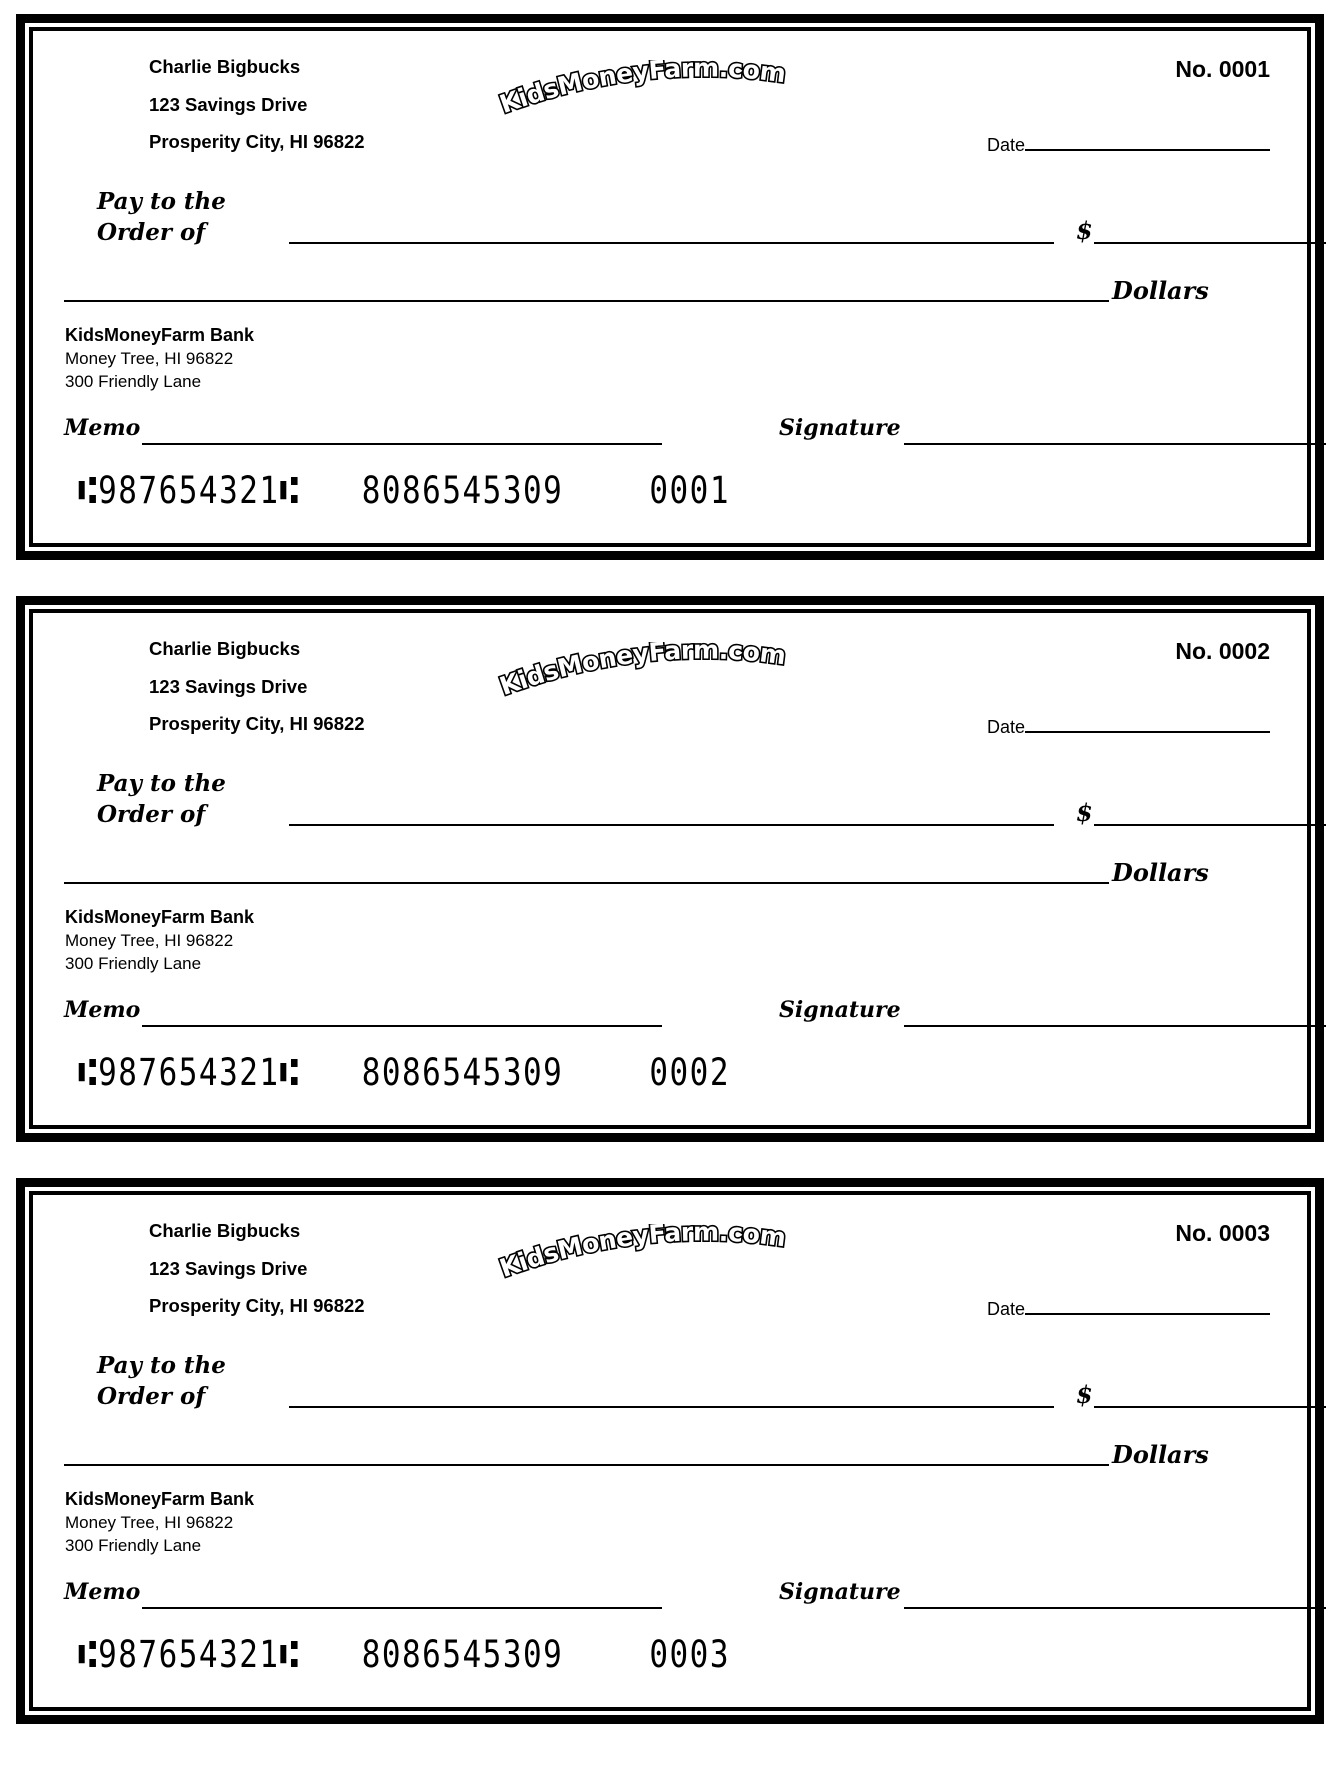 Image resolution: width=1340 pixels, height=1784 pixels. What do you see at coordinates (670, 1655) in the screenshot?
I see `micr-line: ⑆987654321⑆ 8086545309 0003` at bounding box center [670, 1655].